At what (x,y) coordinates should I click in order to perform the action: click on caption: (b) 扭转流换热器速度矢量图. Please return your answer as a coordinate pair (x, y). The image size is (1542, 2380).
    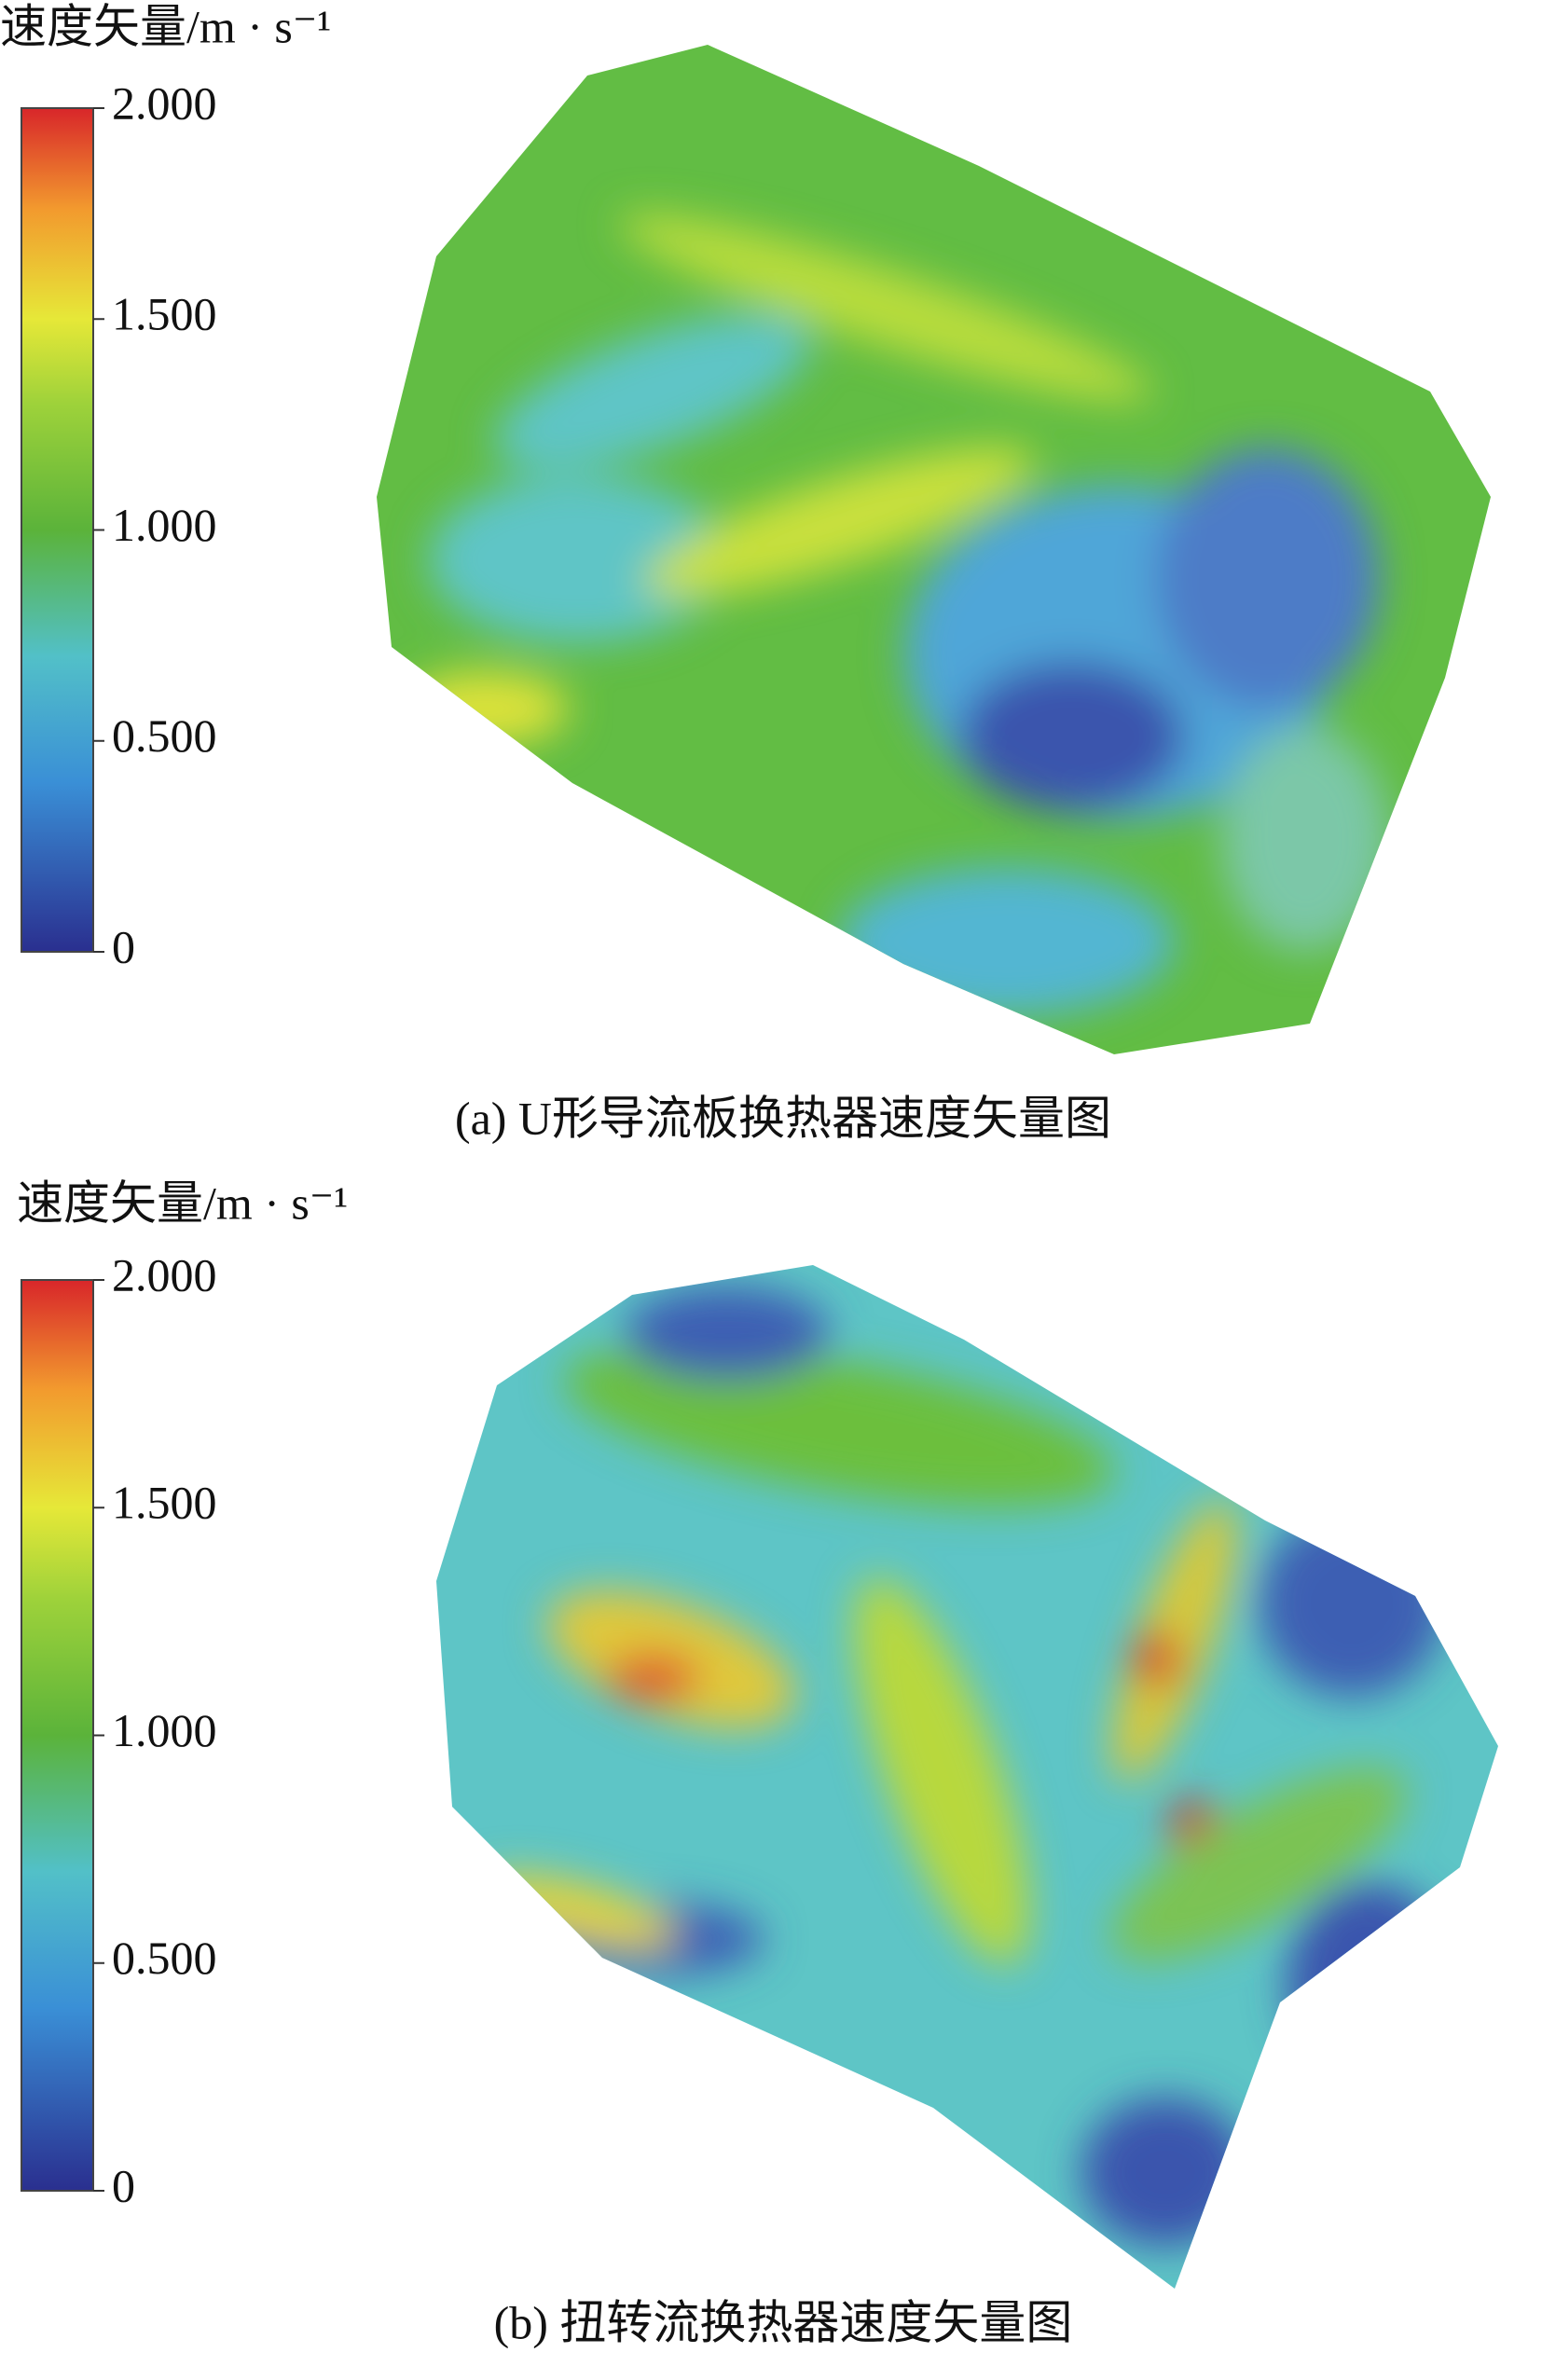
    Looking at the image, I should click on (783, 2322).